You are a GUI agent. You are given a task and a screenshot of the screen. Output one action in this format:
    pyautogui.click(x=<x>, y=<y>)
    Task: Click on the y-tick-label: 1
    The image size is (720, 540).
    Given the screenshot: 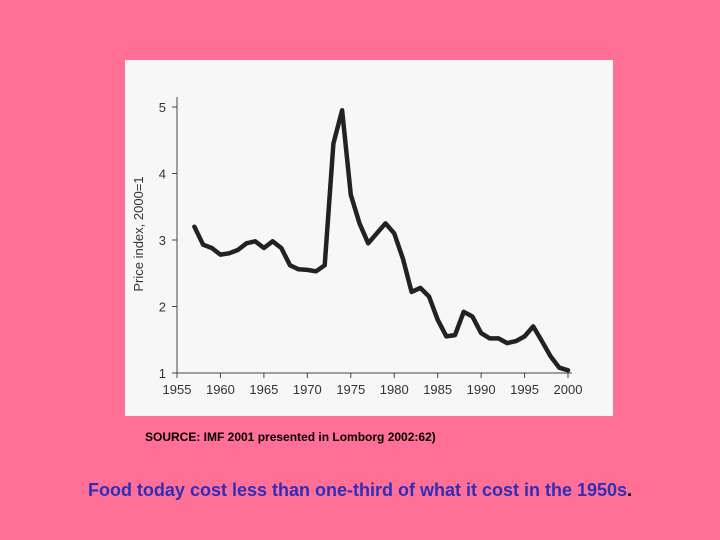 What is the action you would take?
    pyautogui.click(x=162, y=373)
    